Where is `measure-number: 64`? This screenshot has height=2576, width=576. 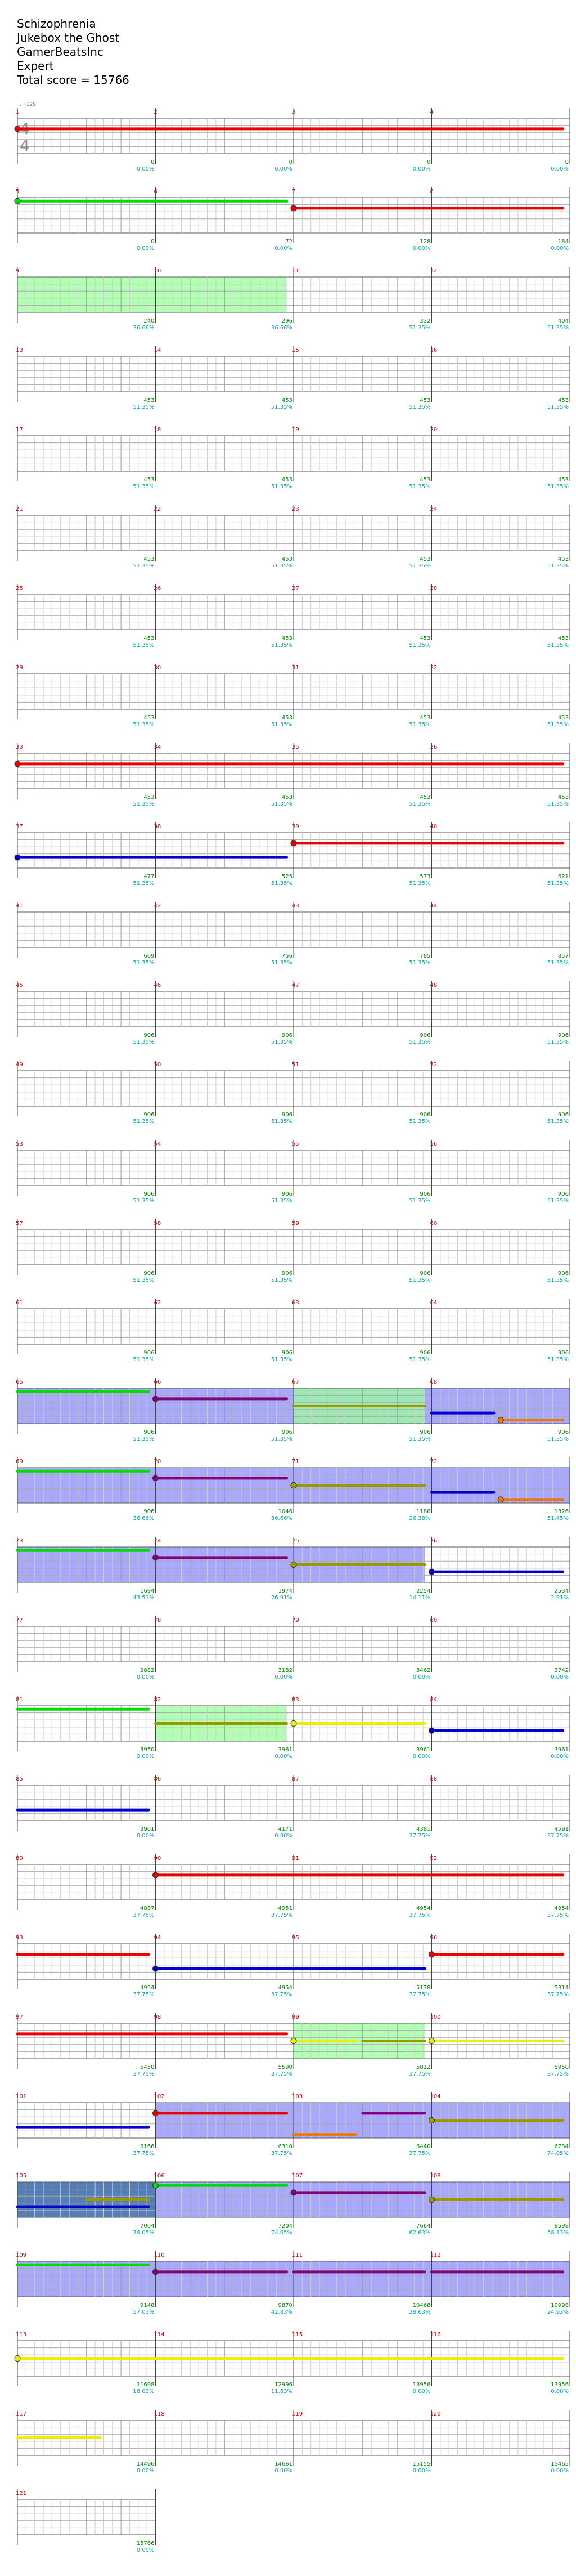
measure-number: 64 is located at coordinates (434, 1303).